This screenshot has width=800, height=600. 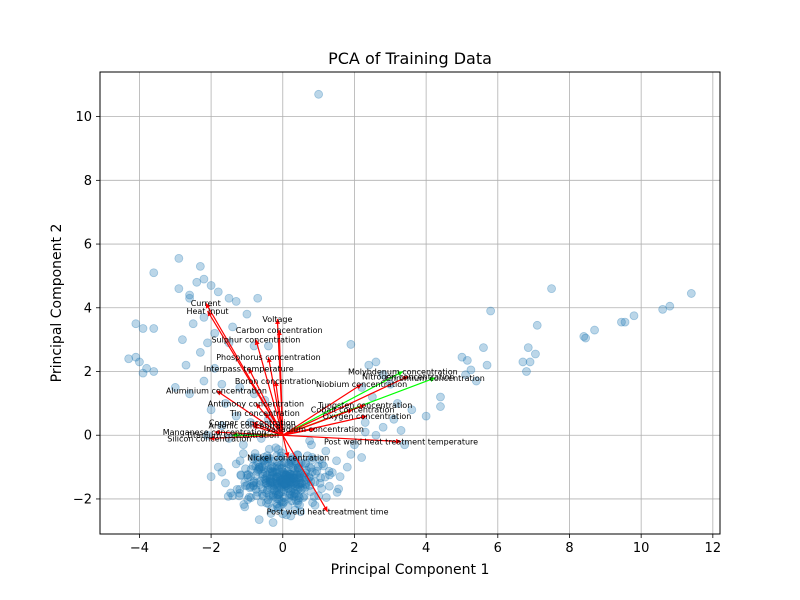 What do you see at coordinates (277, 319) in the screenshot?
I see `loading-label: Voltage` at bounding box center [277, 319].